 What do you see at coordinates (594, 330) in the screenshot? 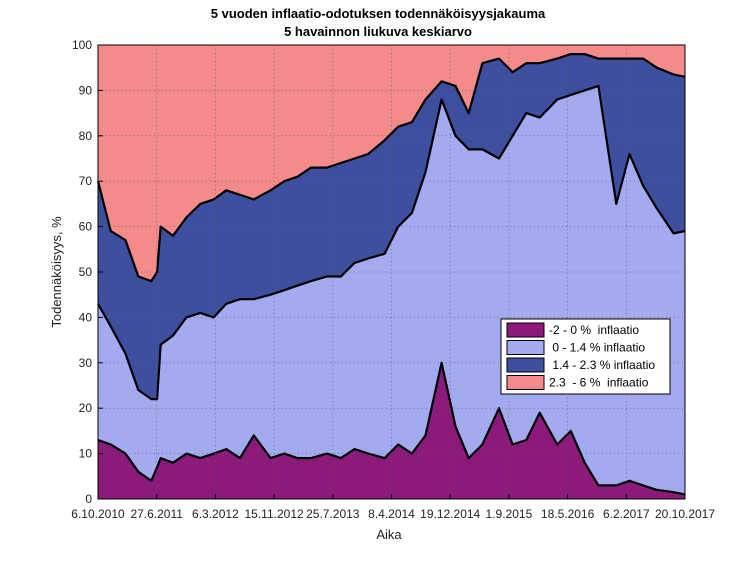
I see `legend-label: -2 - 0 % inflaatio` at bounding box center [594, 330].